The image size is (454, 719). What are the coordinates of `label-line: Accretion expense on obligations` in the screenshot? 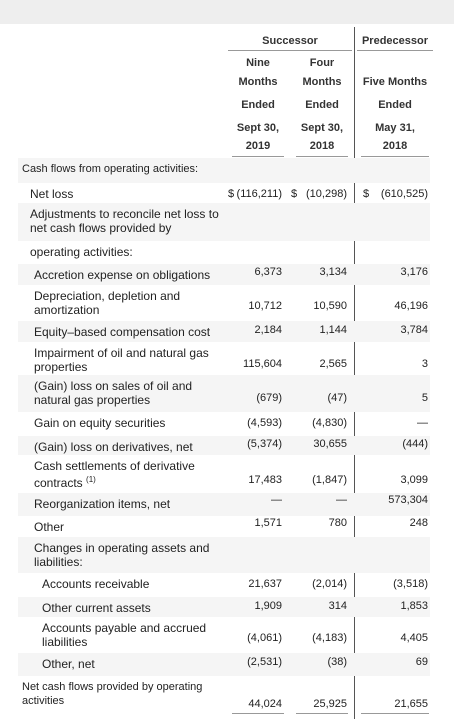 It's located at (122, 275).